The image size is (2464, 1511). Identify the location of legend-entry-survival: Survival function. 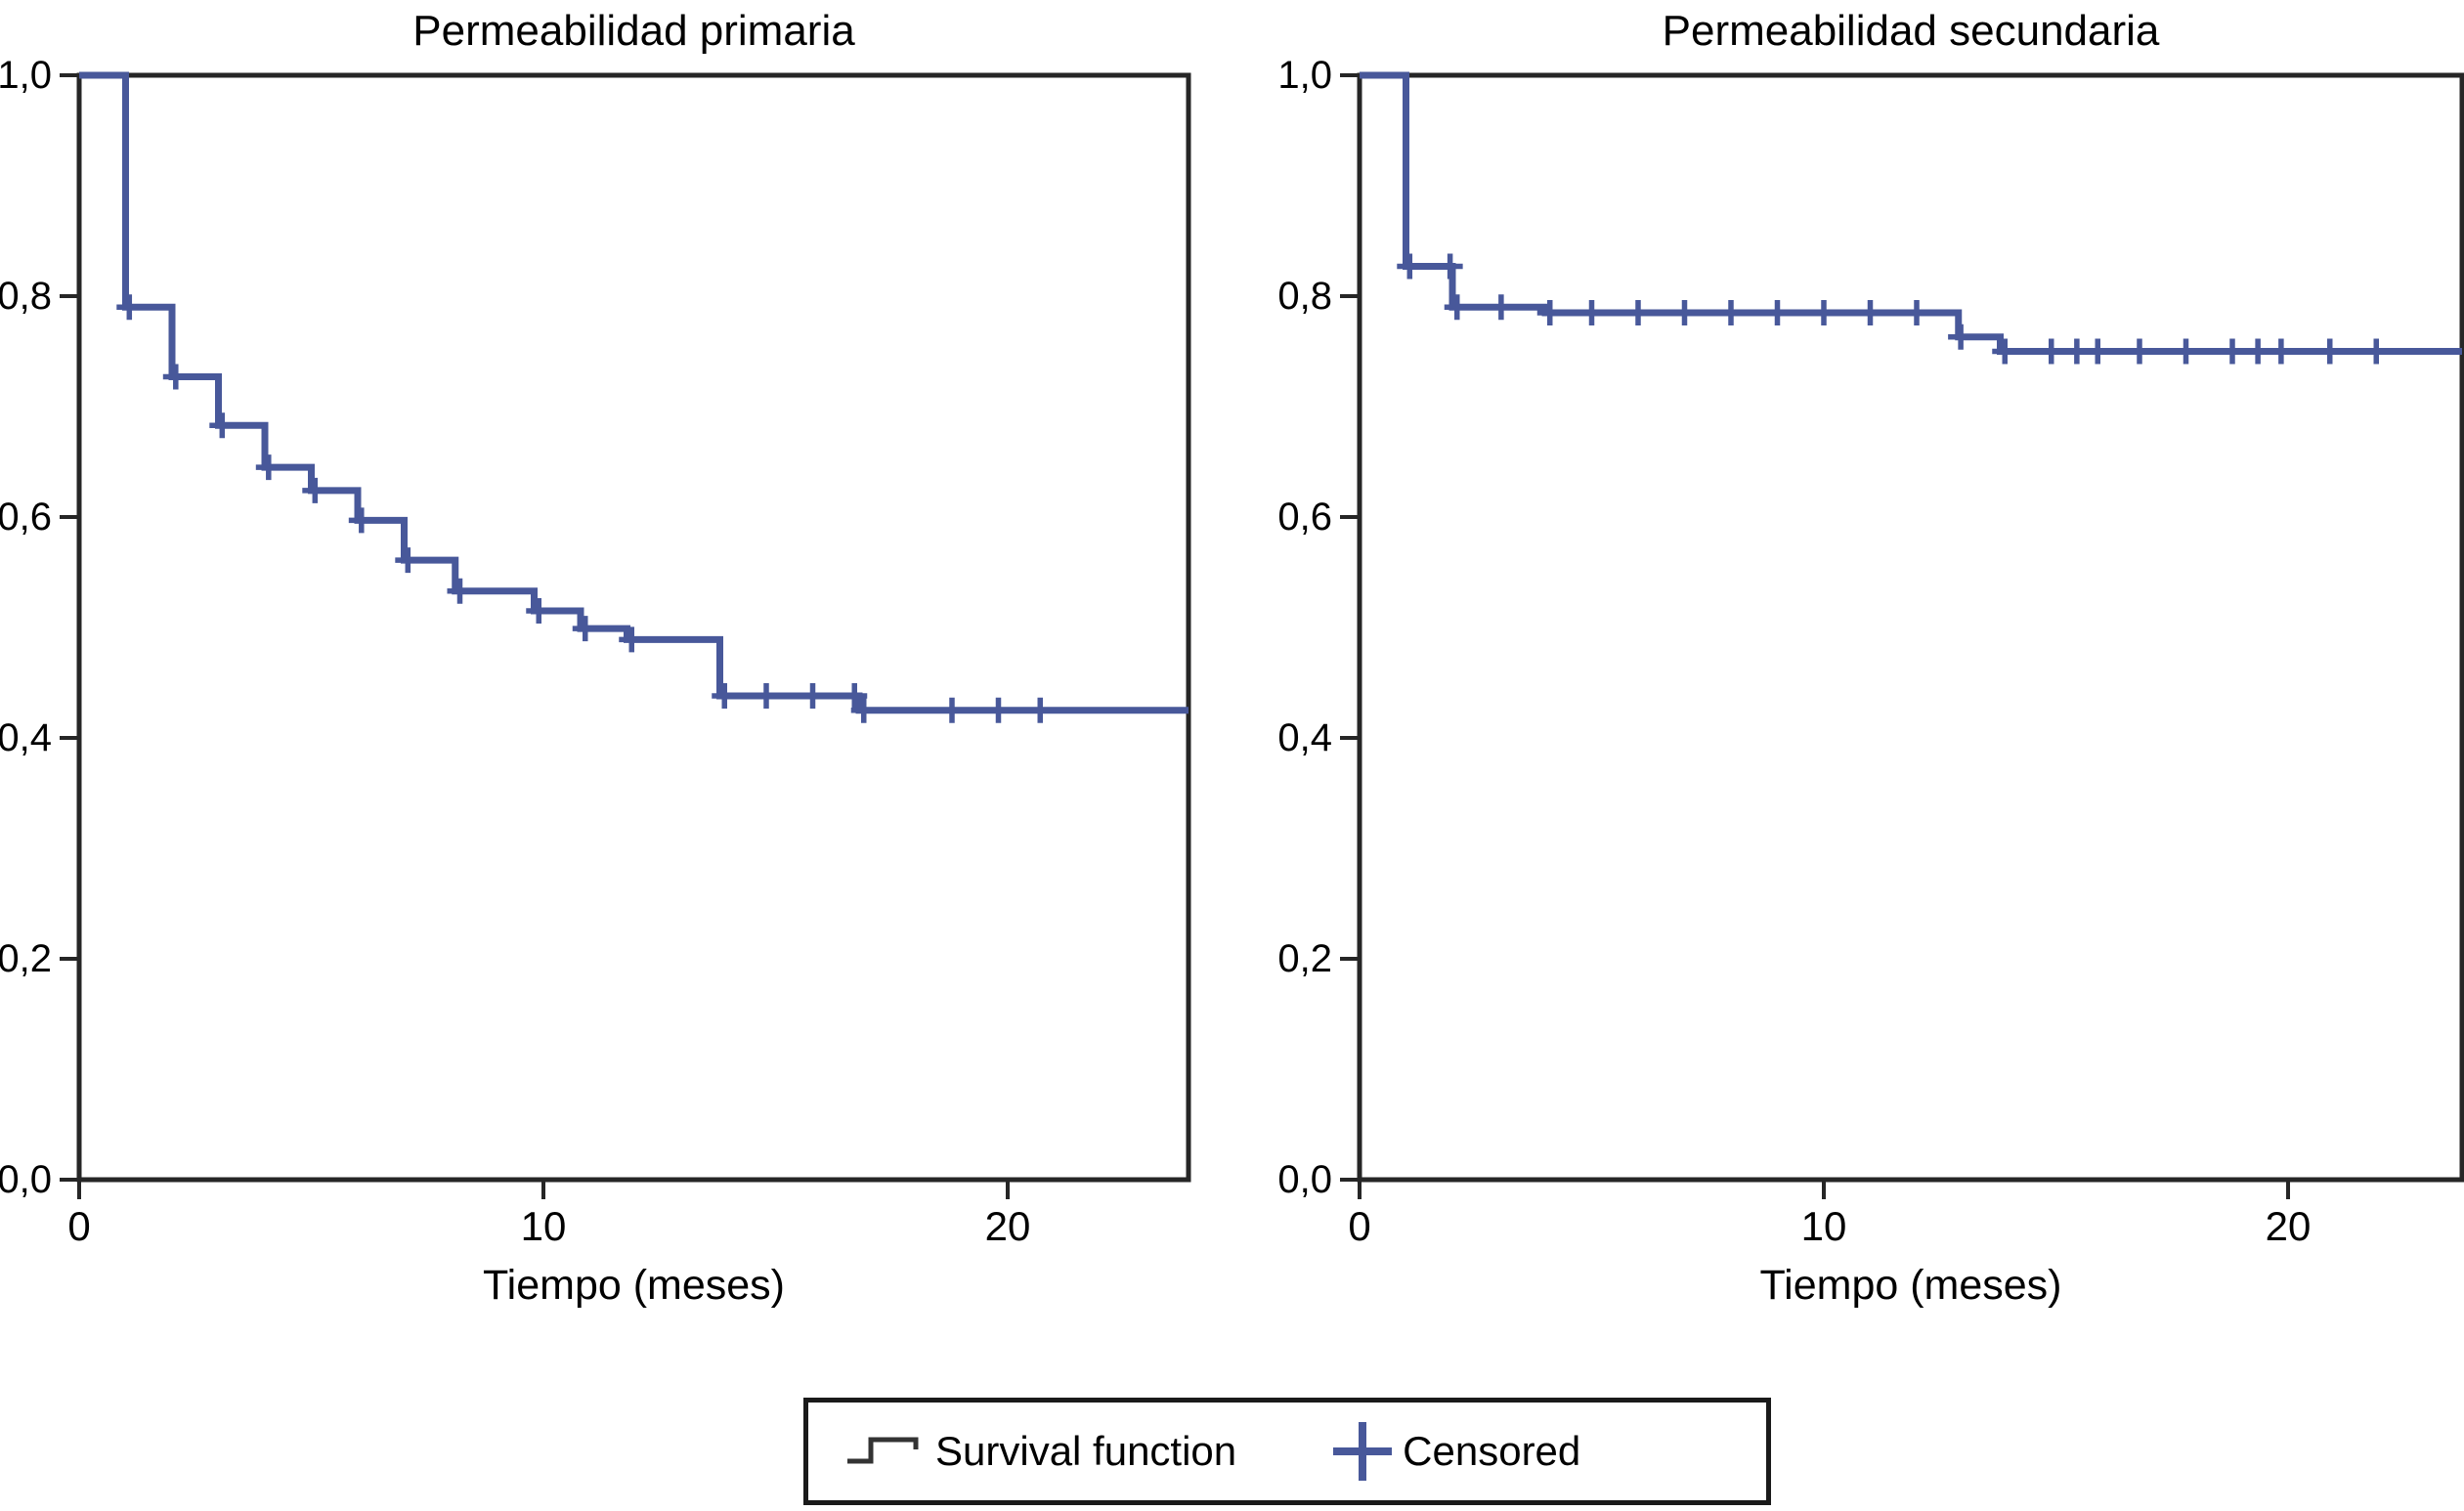
(1040, 1451).